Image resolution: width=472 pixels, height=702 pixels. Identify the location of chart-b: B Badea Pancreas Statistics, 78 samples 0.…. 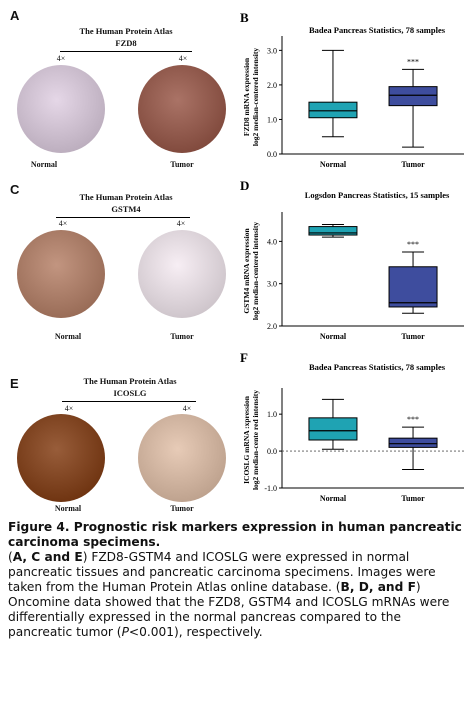
(352, 89).